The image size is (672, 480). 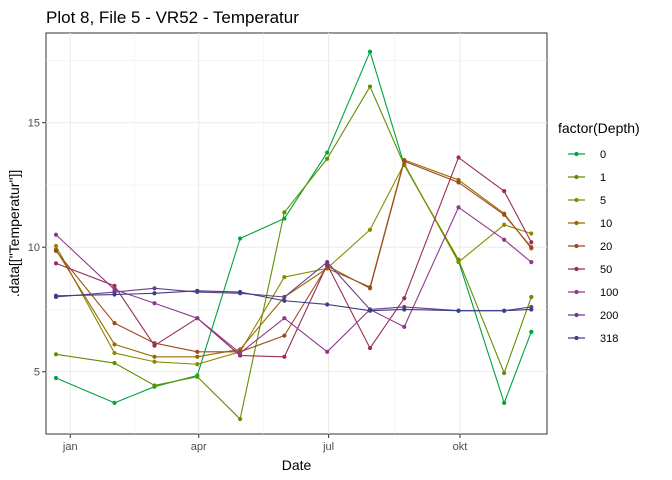 What do you see at coordinates (328, 447) in the screenshot?
I see `x-tick-label: jul` at bounding box center [328, 447].